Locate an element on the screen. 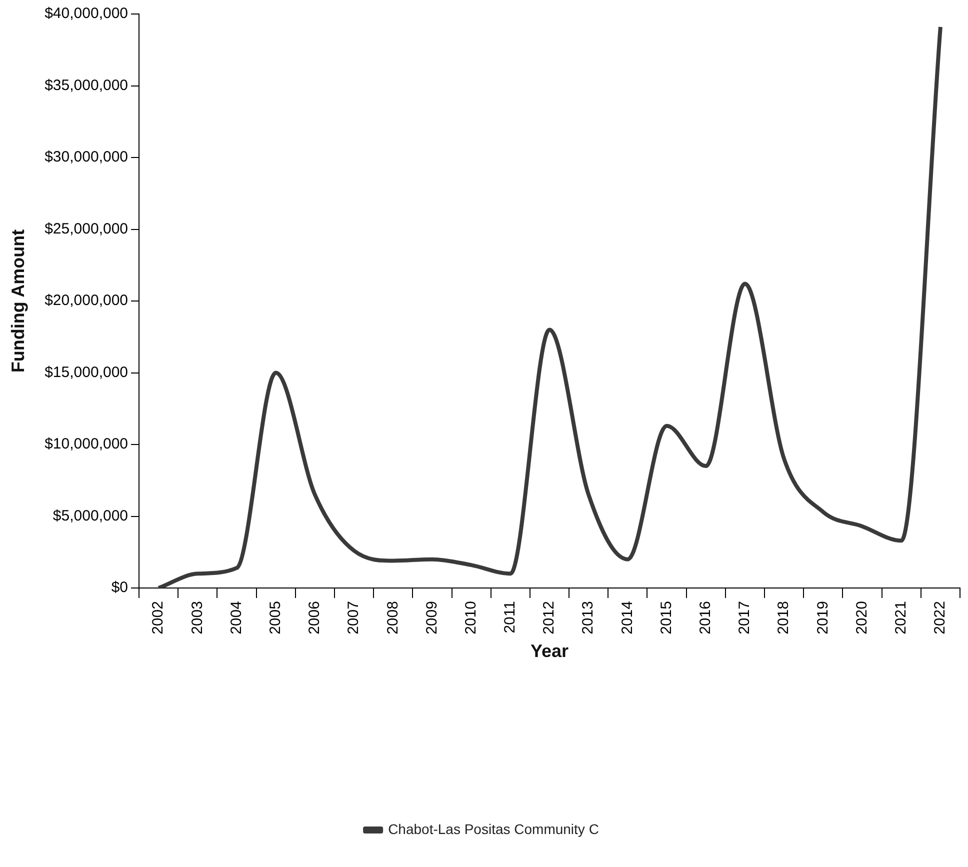 This screenshot has height=867, width=968. x-tick-label: 2020 is located at coordinates (861, 617).